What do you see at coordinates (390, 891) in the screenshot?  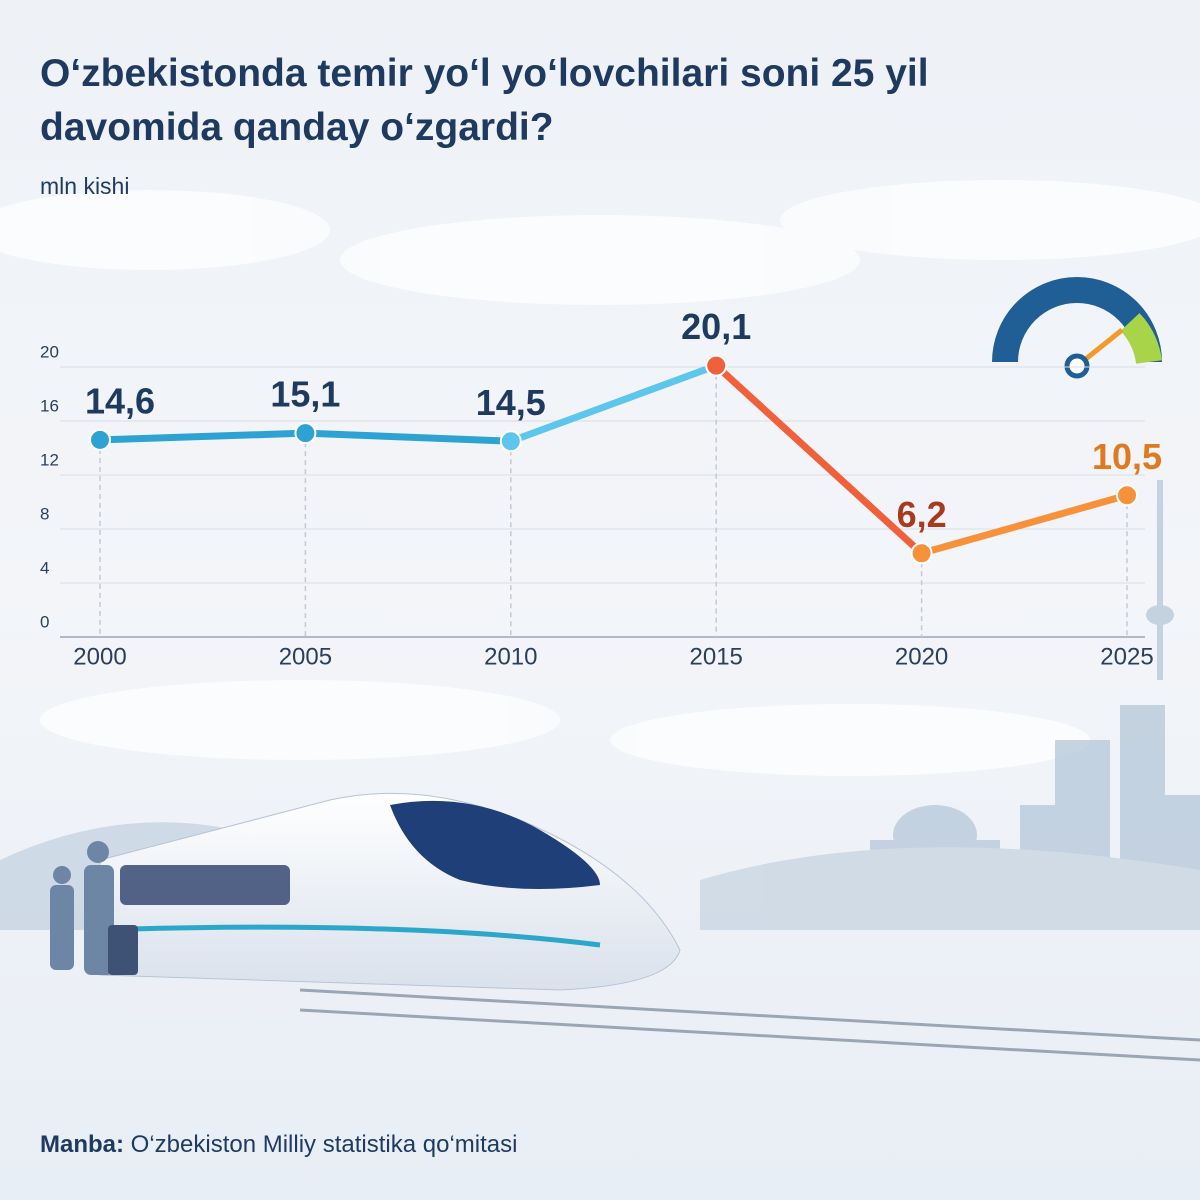 I see `train` at bounding box center [390, 891].